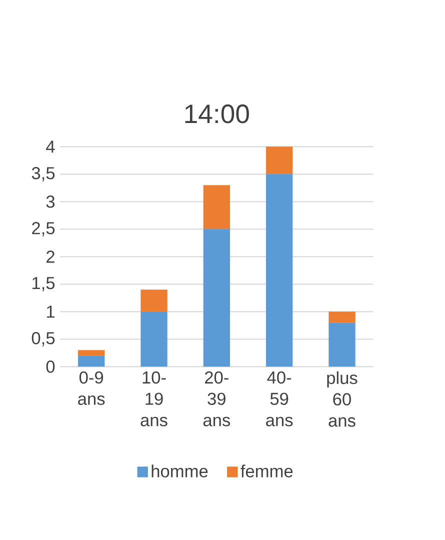 Image resolution: width=445 pixels, height=540 pixels. Describe the element at coordinates (50, 312) in the screenshot. I see `y-tick-label: 1` at that location.